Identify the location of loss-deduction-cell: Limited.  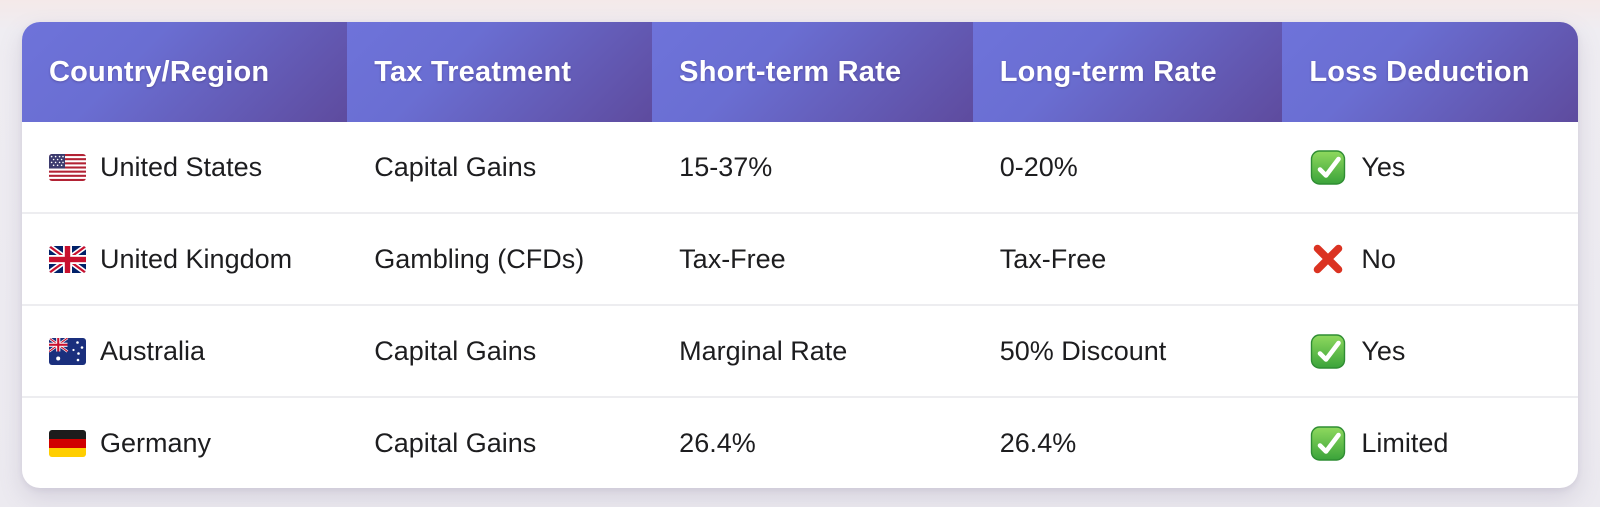
(1430, 443).